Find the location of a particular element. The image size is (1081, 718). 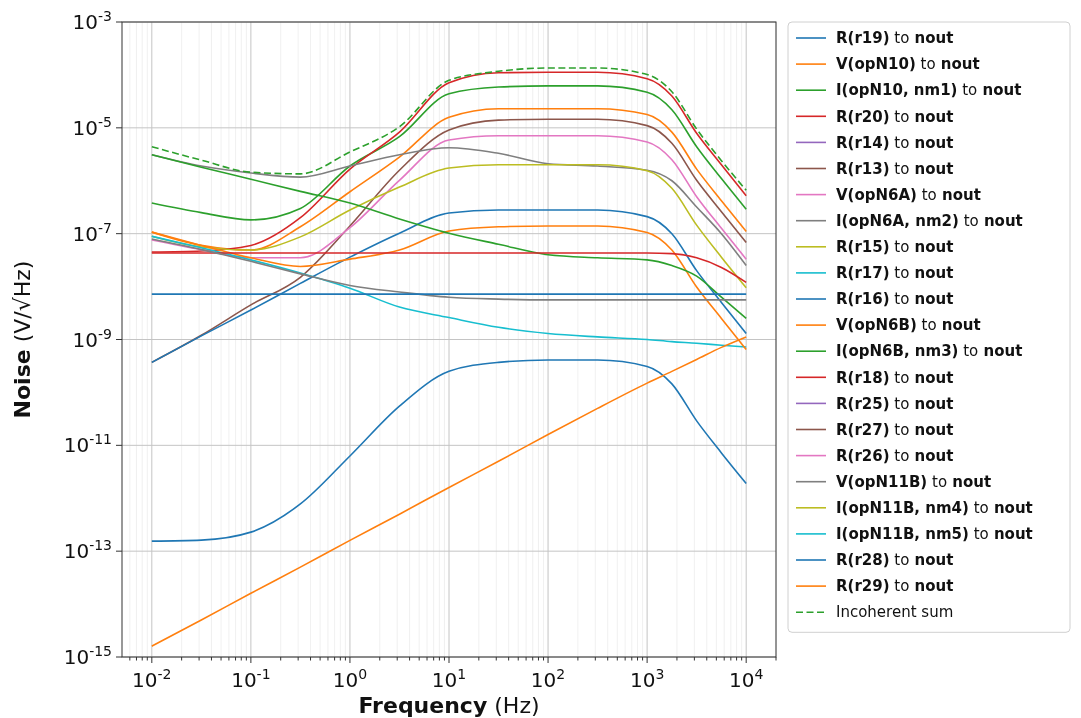

legend-label: V(opN6A) to nout is located at coordinates (908, 194).